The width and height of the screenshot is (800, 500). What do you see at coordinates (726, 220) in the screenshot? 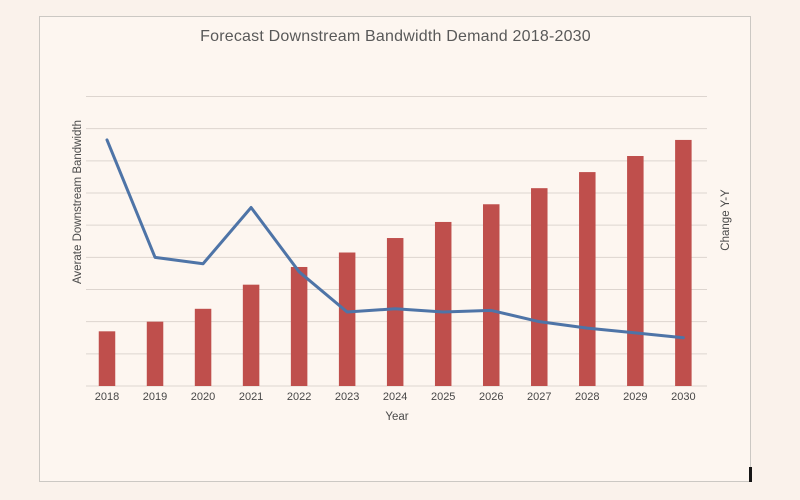
I see `secondary-y-axis-title: Change Y-Y` at bounding box center [726, 220].